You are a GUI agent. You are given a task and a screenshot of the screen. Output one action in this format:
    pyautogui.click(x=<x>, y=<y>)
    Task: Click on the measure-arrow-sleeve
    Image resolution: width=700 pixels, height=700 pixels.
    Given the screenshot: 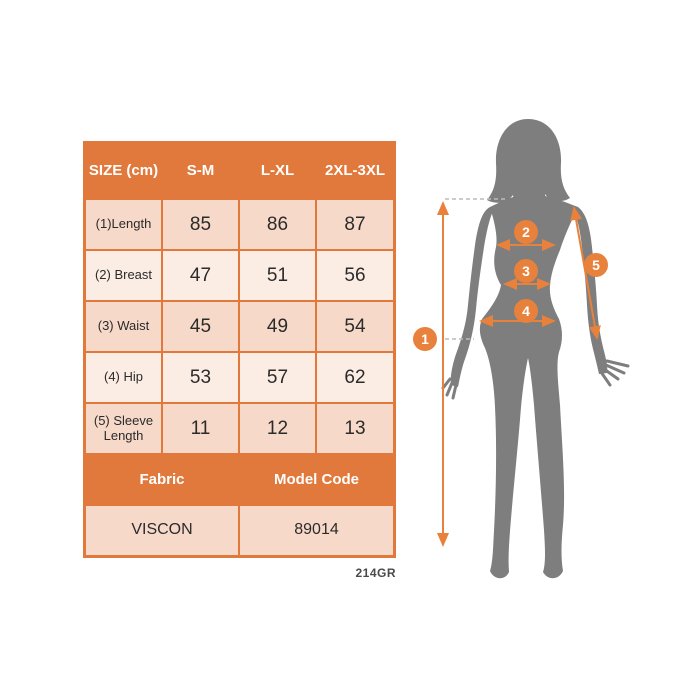 What is the action you would take?
    pyautogui.click(x=585, y=273)
    